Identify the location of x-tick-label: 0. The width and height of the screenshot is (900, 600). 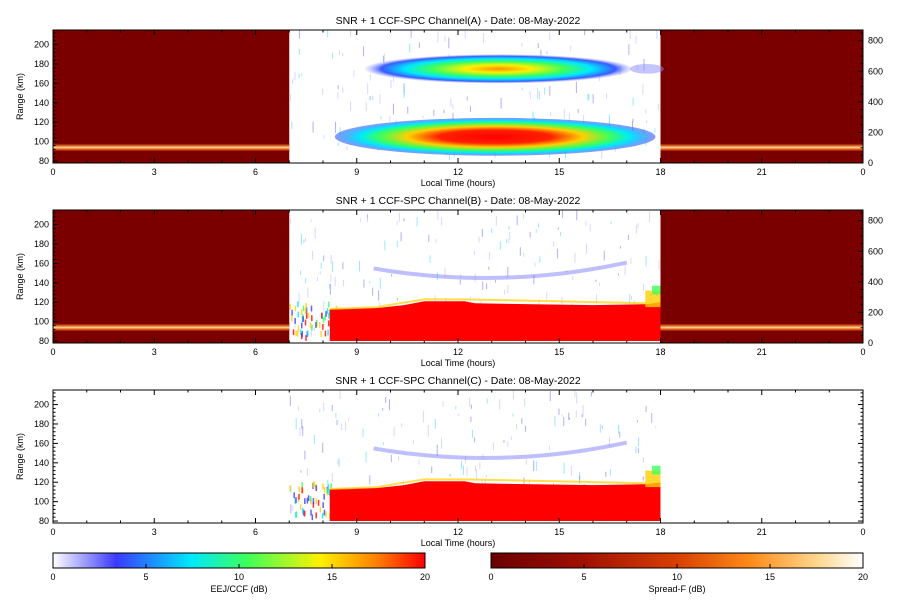
(862, 352).